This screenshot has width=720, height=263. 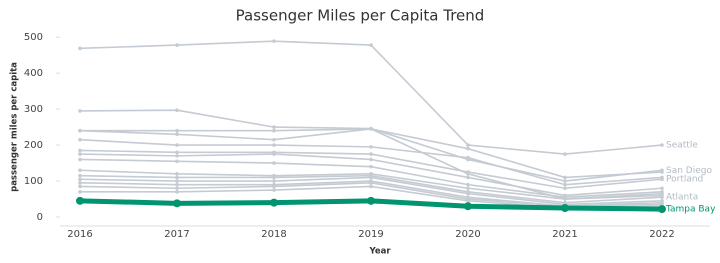 I want to click on x-tick-label: 2019, so click(x=370, y=234).